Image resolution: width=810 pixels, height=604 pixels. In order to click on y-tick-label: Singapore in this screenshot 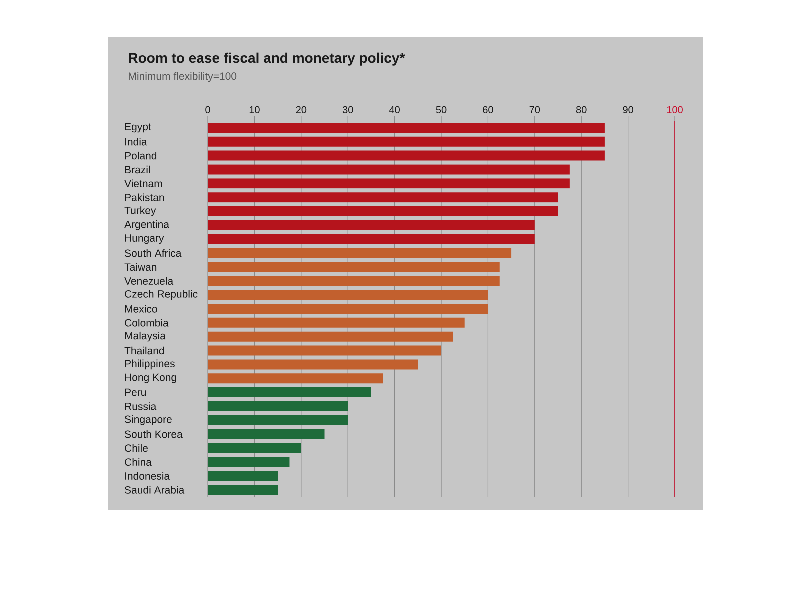, I will do `click(148, 421)`.